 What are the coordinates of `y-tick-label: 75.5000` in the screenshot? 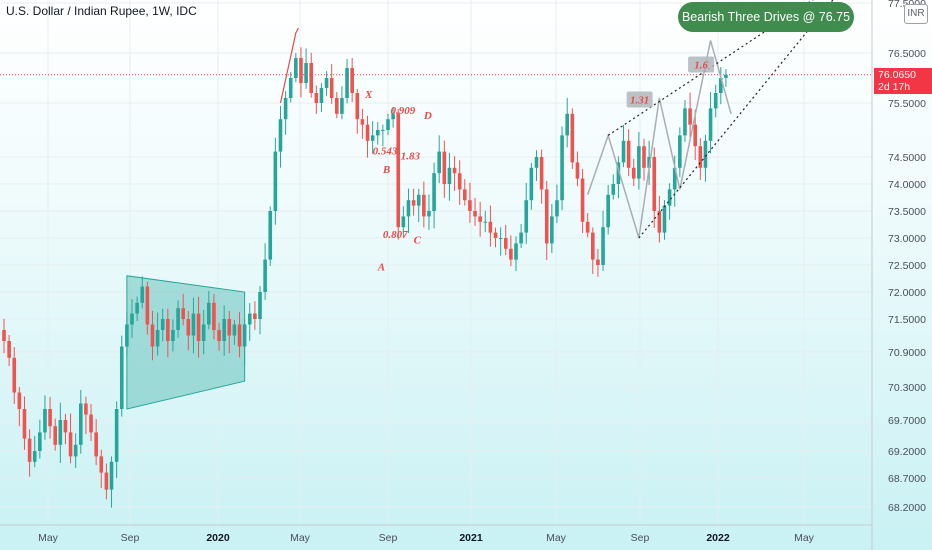 It's located at (907, 104).